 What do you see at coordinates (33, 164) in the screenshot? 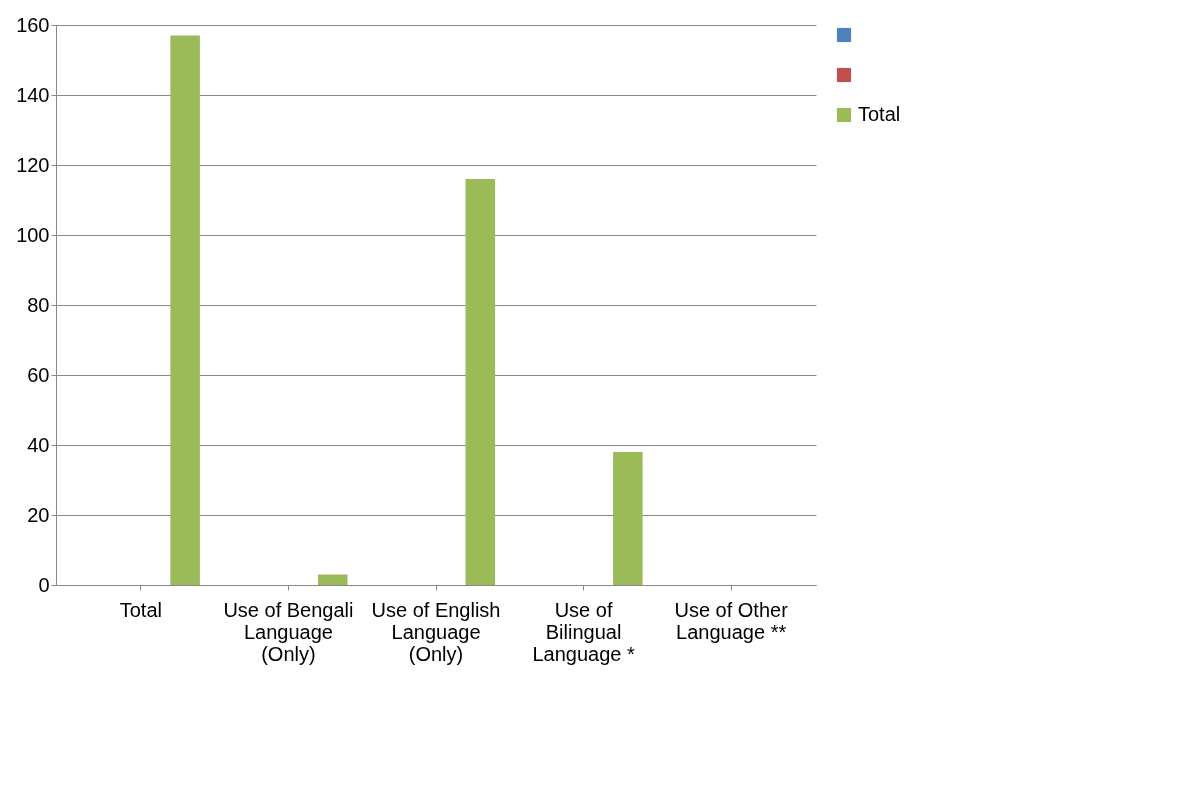
I see `y-tick-label: 120` at bounding box center [33, 164].